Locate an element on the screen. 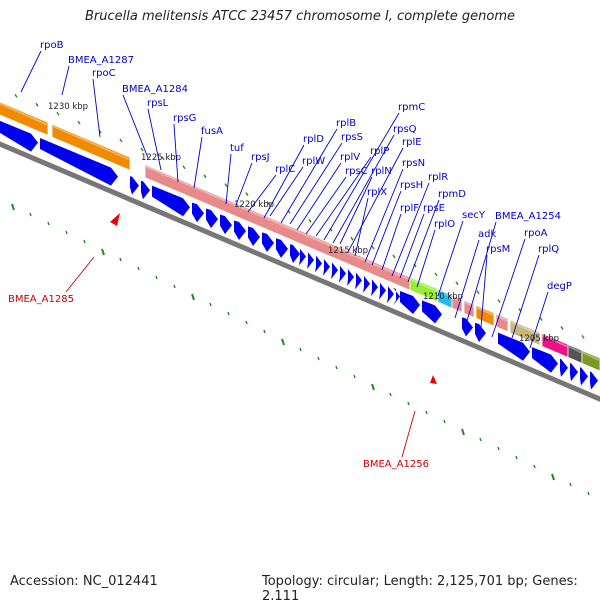 Image resolution: width=600 pixels, height=600 pixels. highlight-marker is located at coordinates (433, 379).